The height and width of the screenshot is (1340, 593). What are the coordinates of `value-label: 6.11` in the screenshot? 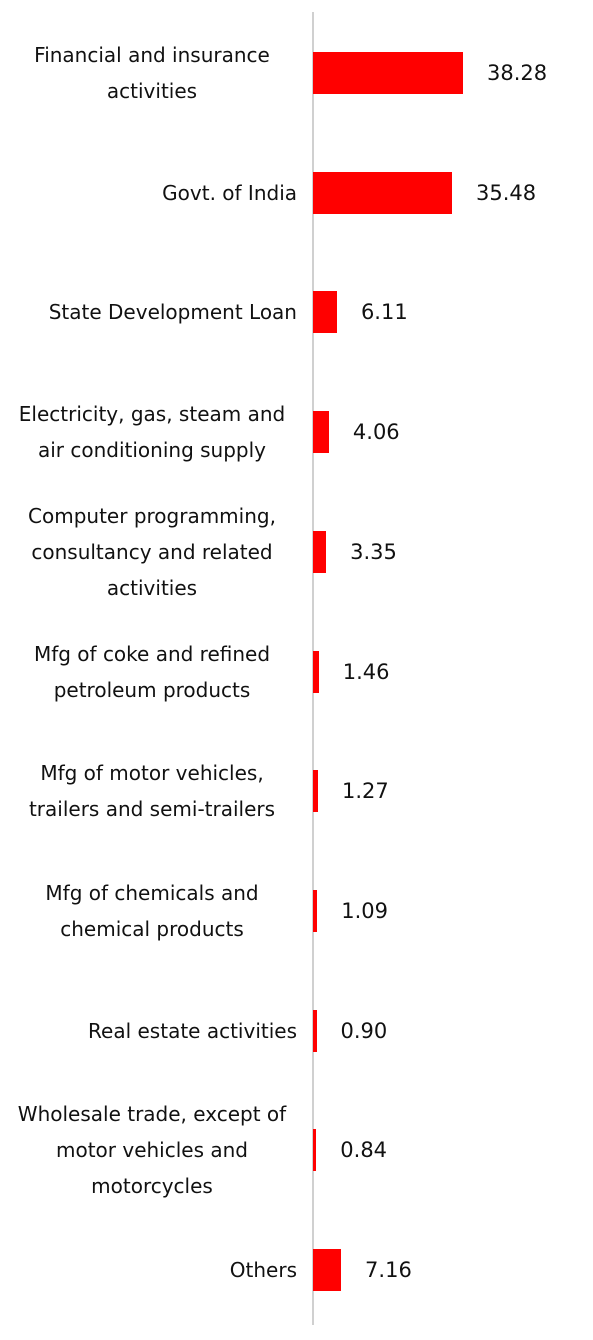 It's located at (384, 312).